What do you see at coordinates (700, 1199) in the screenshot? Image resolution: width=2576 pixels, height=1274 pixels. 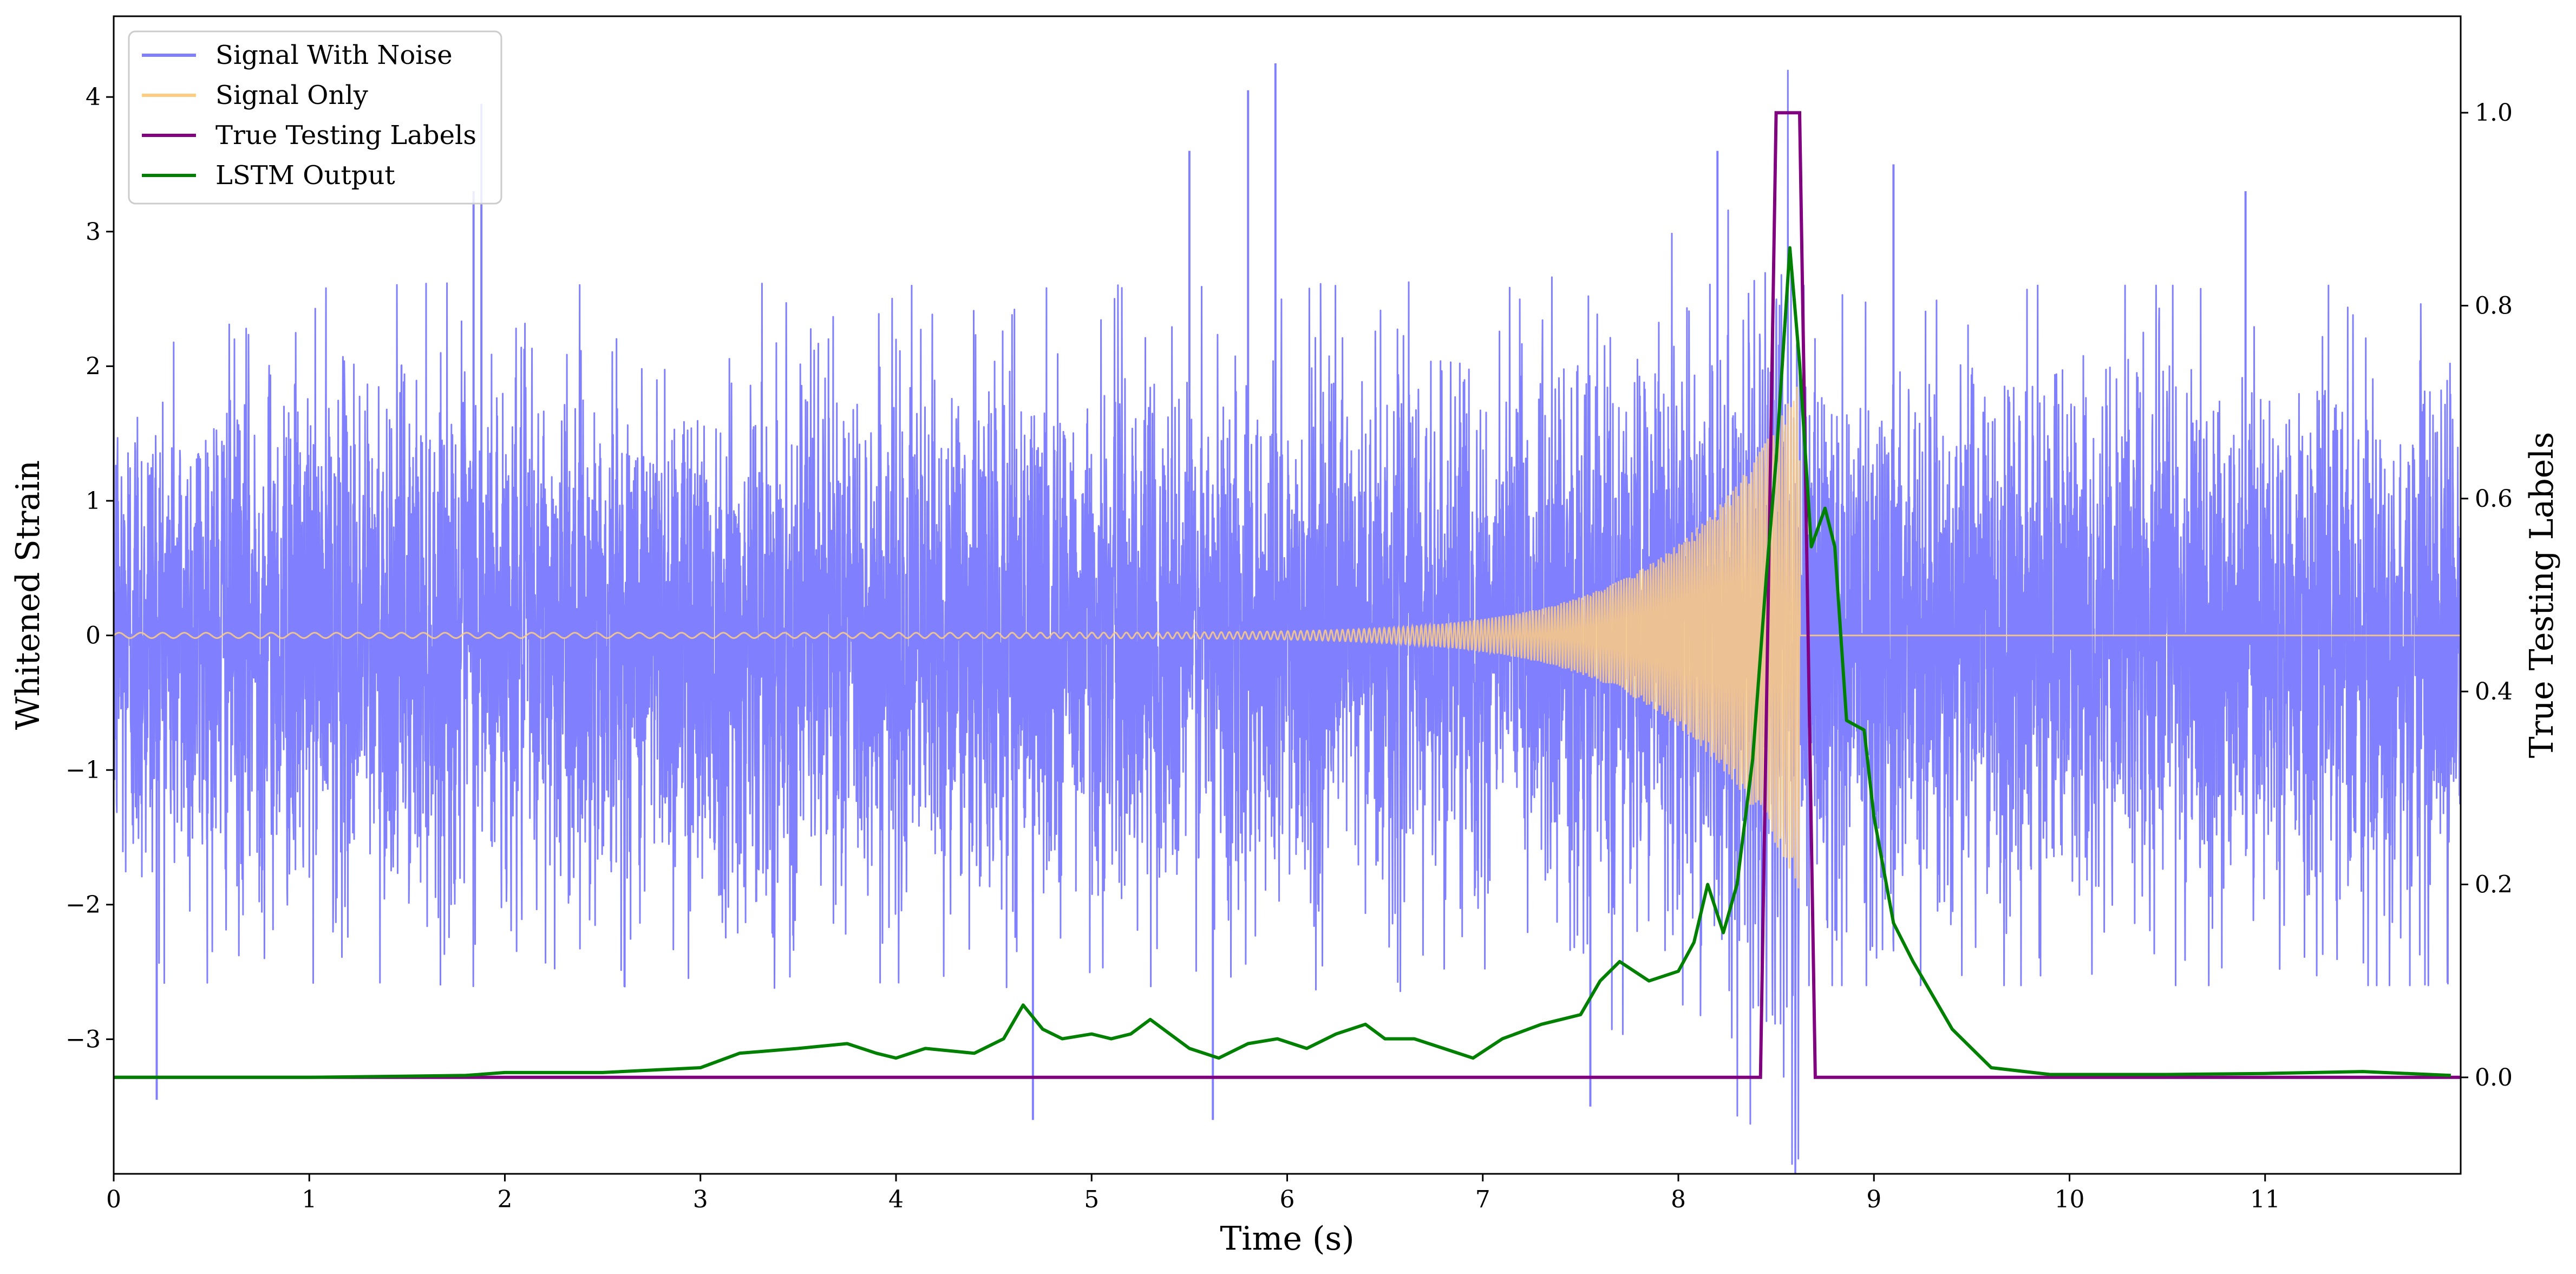 I see `x-tick-label: 3` at bounding box center [700, 1199].